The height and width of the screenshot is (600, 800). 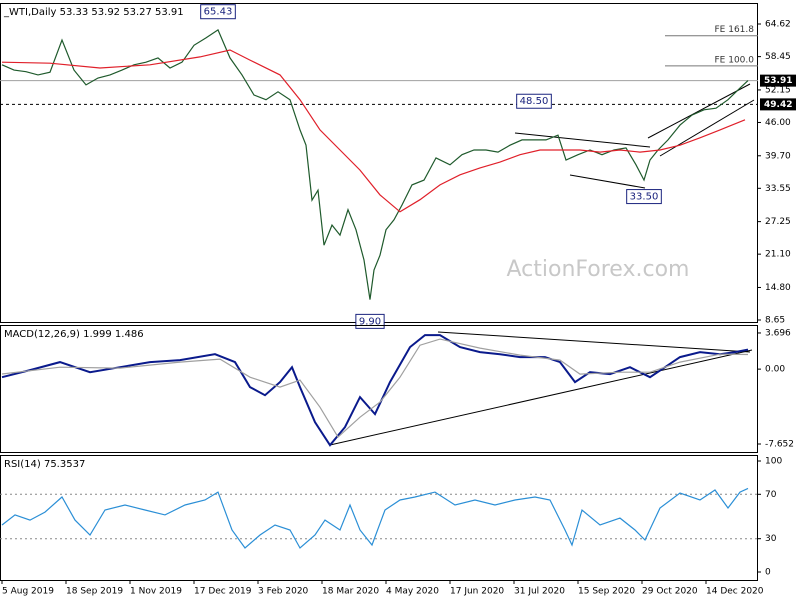 I want to click on y-tick-label: 100, so click(x=773, y=461).